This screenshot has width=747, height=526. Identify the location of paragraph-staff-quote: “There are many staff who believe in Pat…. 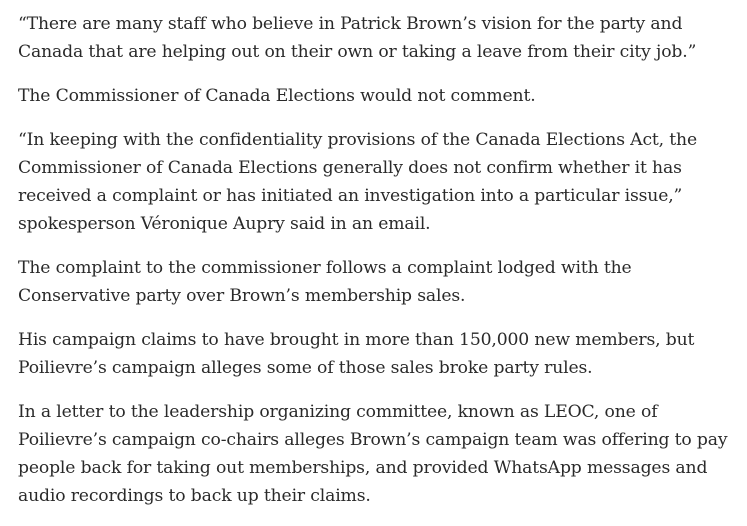
(357, 38).